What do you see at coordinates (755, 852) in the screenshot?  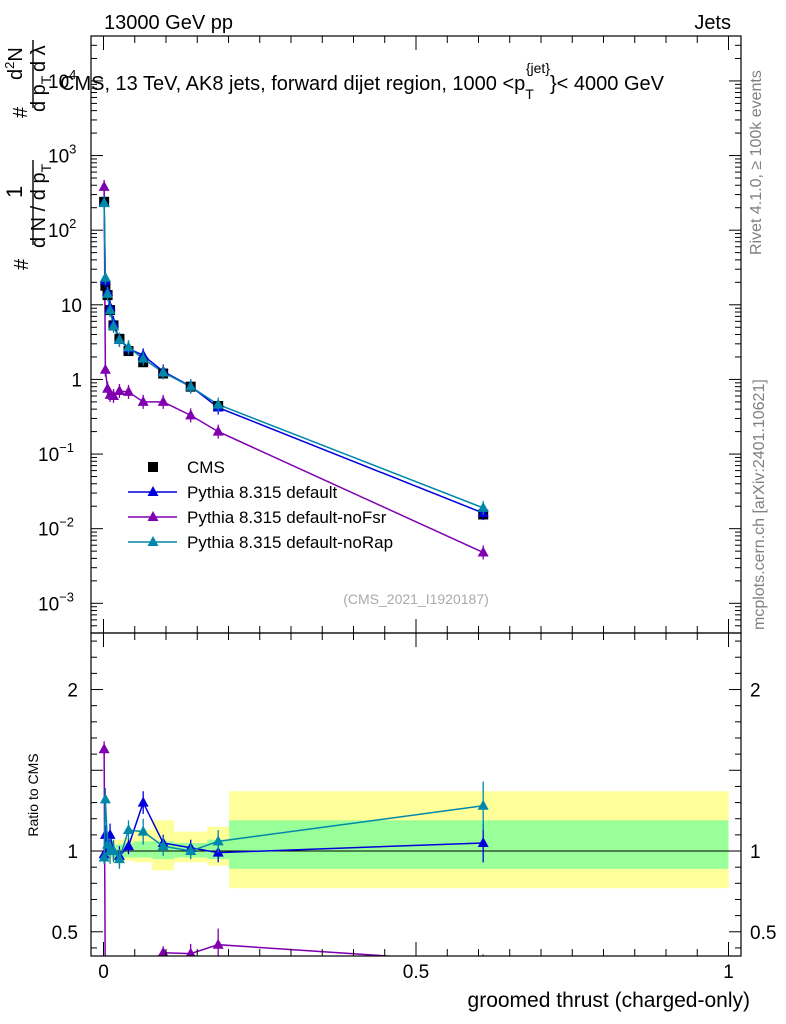 I see `ratio-y-tick-label-right: 1` at bounding box center [755, 852].